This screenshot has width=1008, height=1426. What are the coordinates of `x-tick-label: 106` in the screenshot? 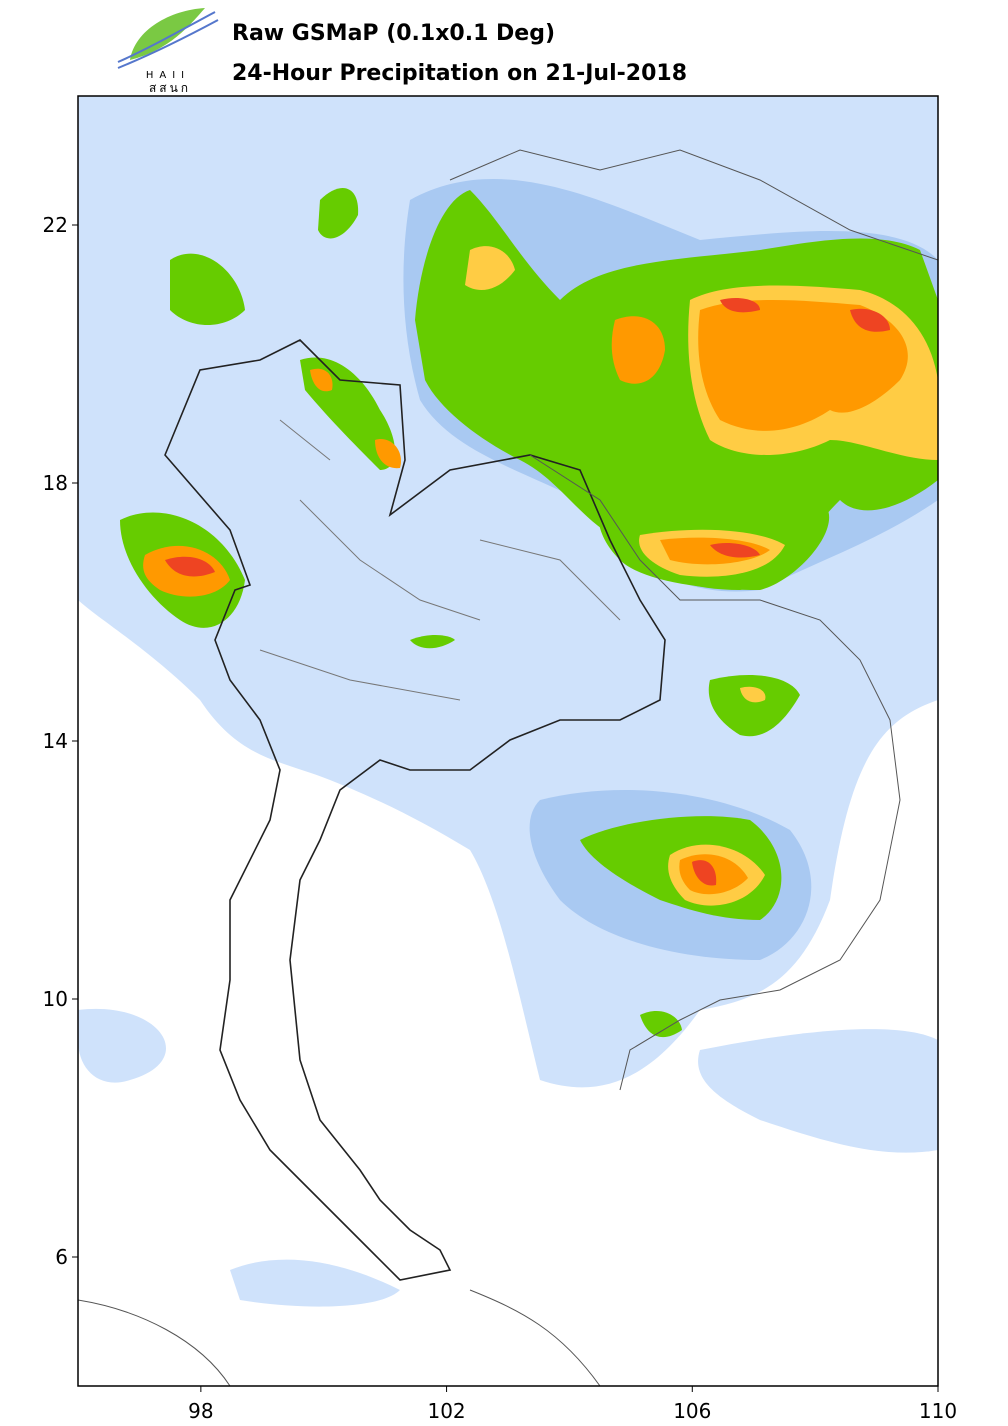 It's located at (692, 1411).